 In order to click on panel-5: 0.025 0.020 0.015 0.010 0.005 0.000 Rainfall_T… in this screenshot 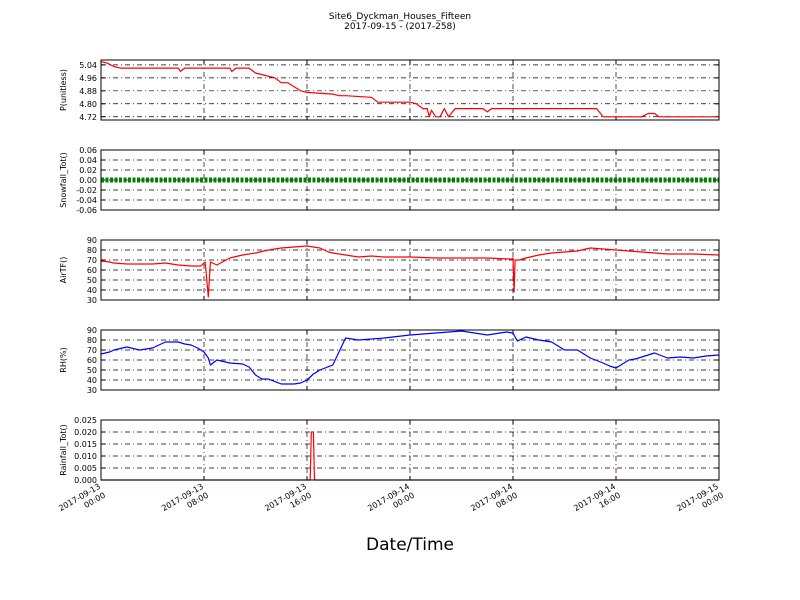, I will do `click(389, 450)`.